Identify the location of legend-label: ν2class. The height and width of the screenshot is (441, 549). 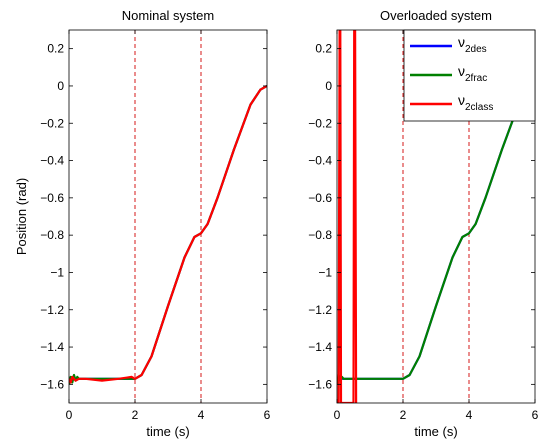
(475, 102).